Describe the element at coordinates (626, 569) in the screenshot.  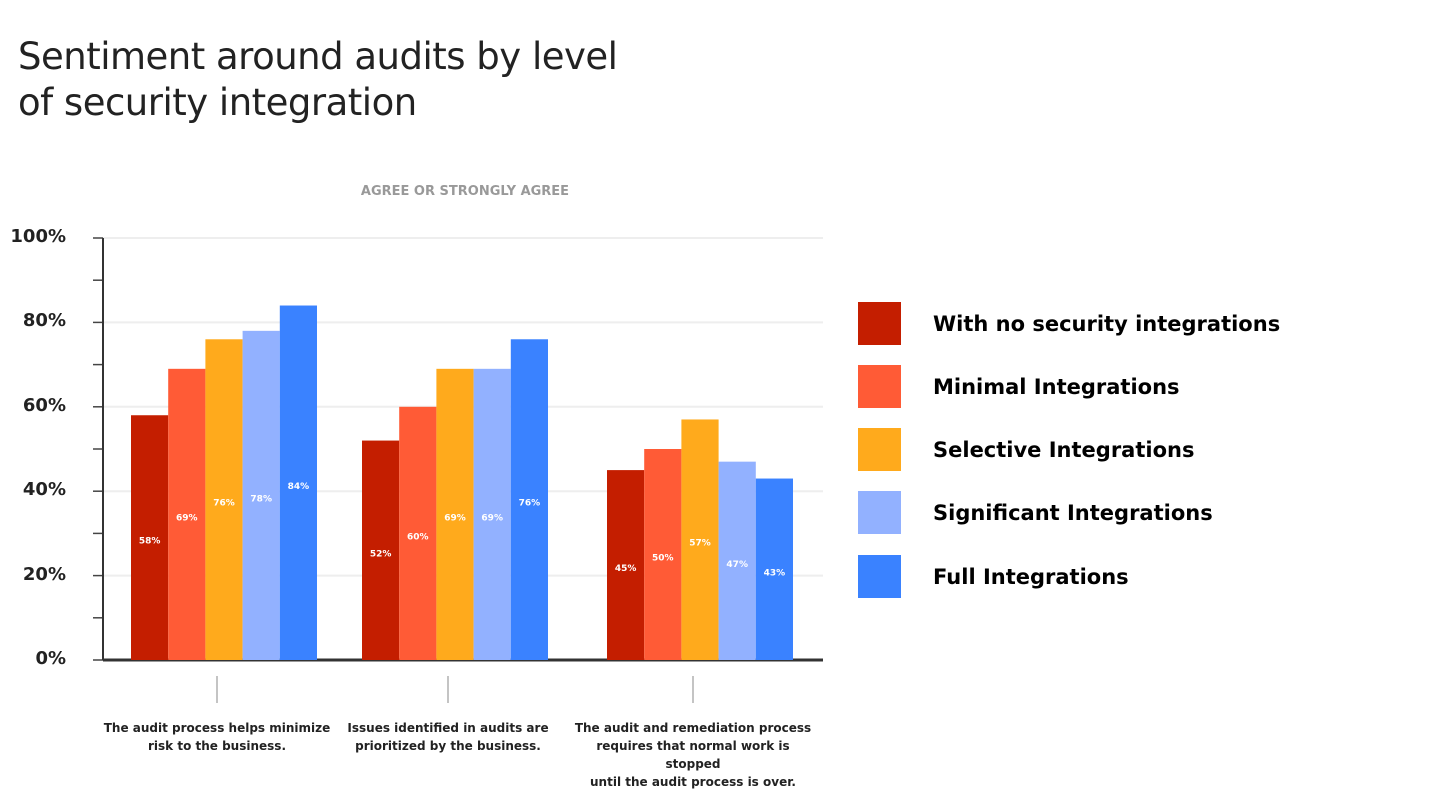
I see `data-label: 45%` at that location.